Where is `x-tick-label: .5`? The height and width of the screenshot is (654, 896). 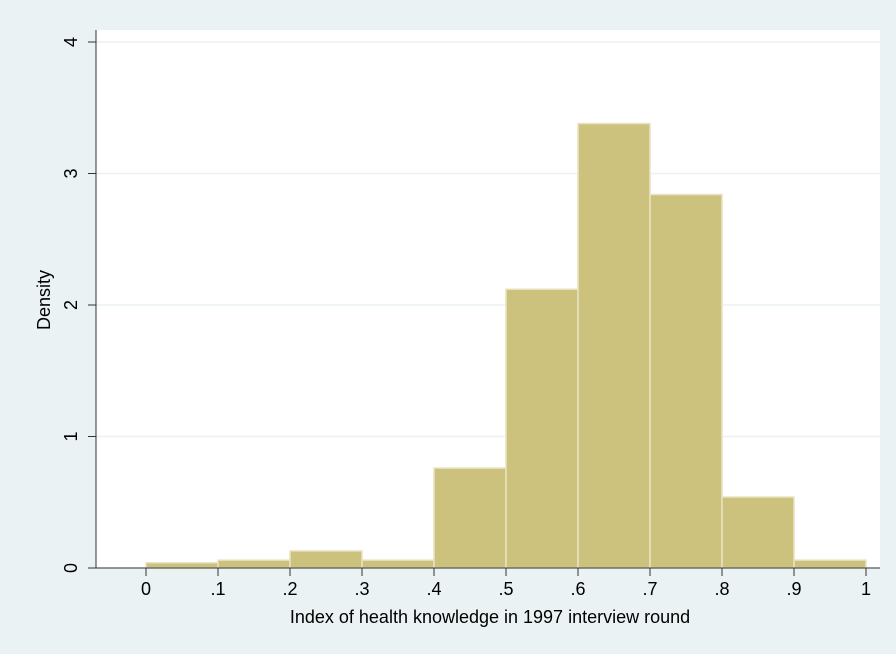 x-tick-label: .5 is located at coordinates (505, 589).